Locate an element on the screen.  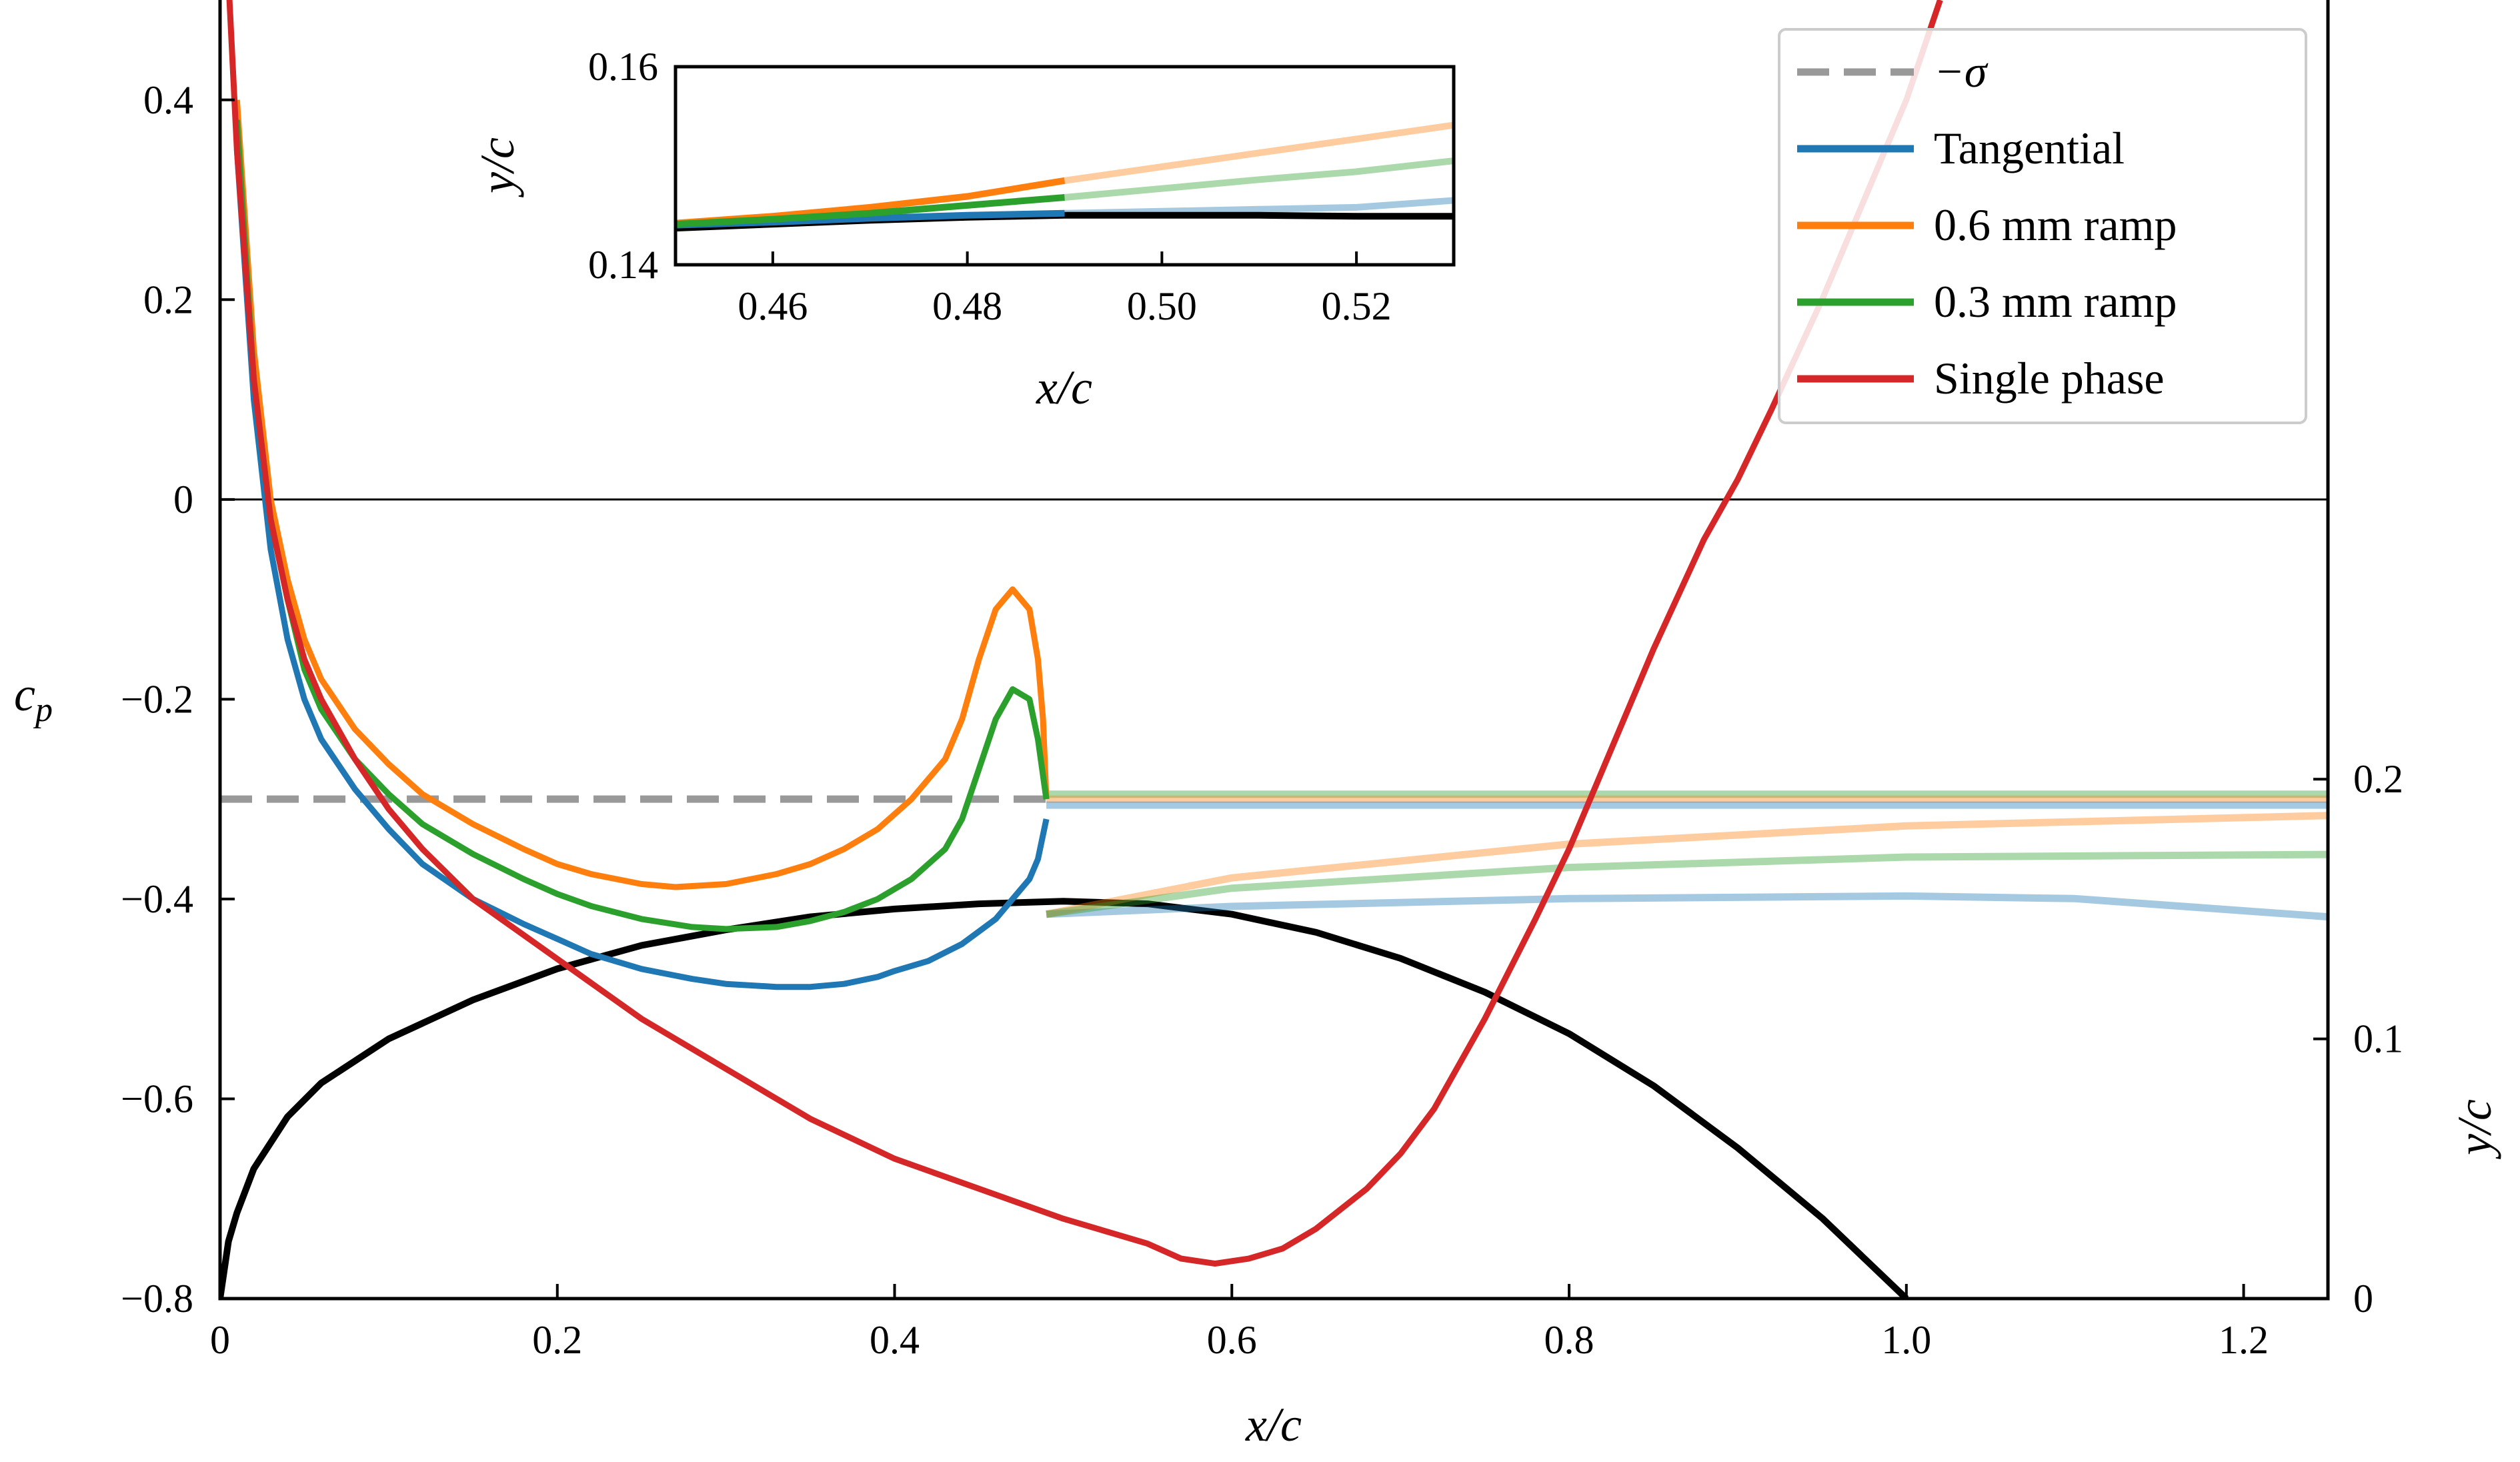
x-tick-label: 0.6 is located at coordinates (1232, 1340).